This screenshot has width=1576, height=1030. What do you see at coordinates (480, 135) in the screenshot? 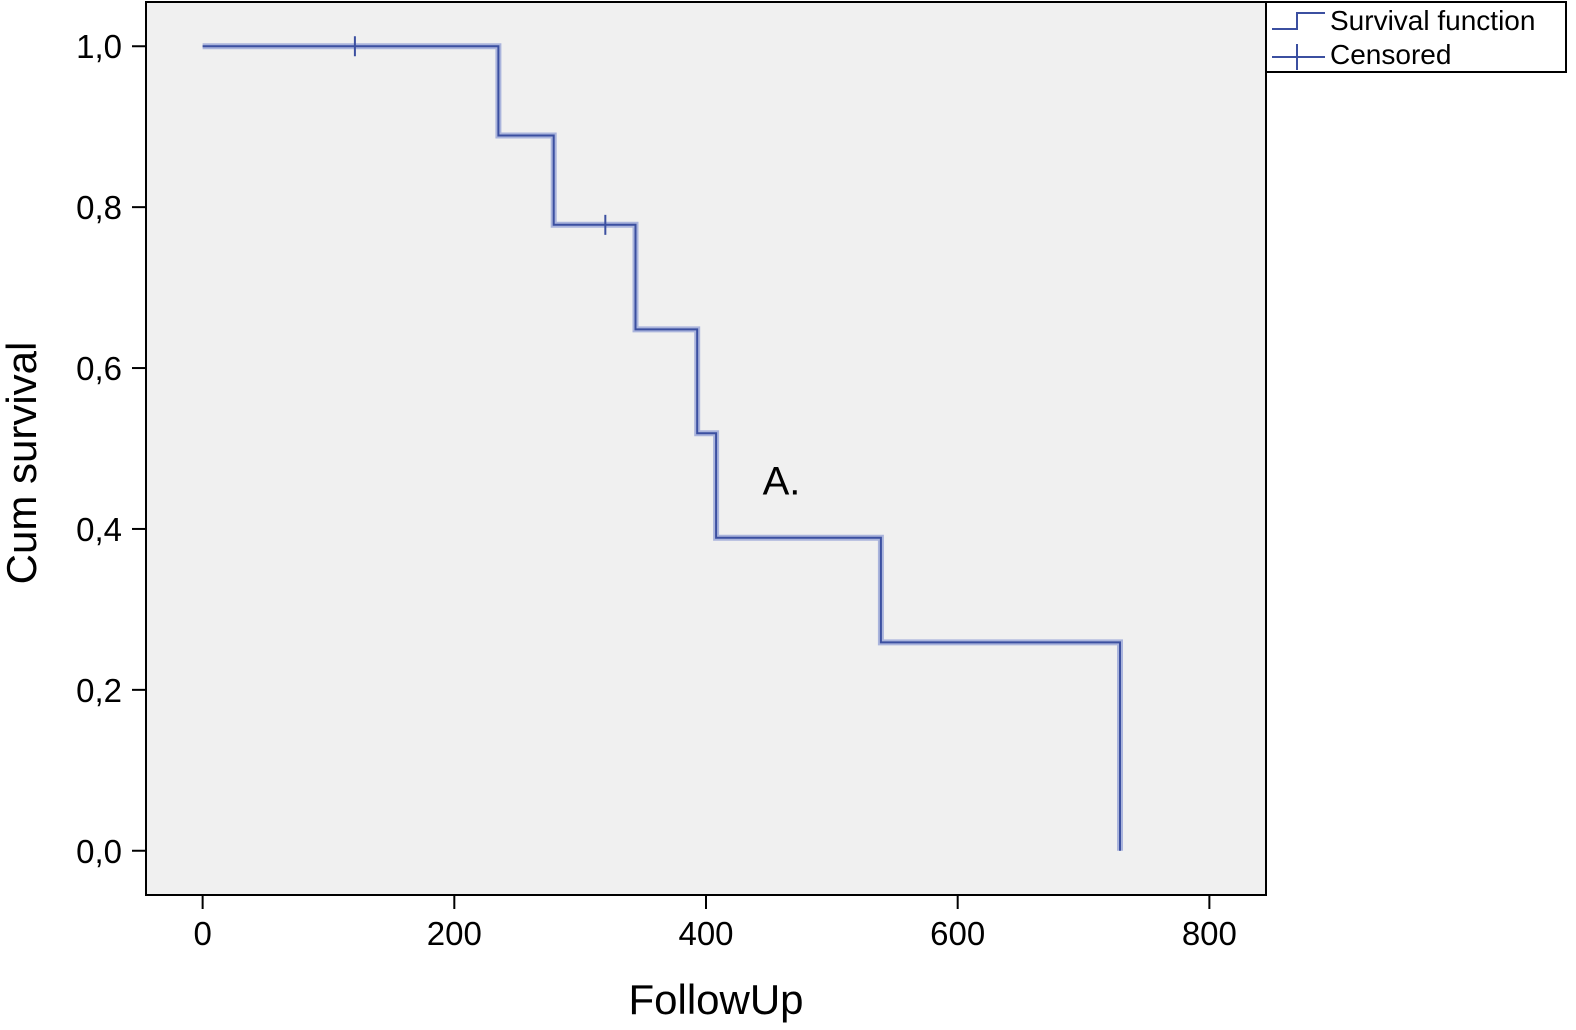
I see `censored-markers` at bounding box center [480, 135].